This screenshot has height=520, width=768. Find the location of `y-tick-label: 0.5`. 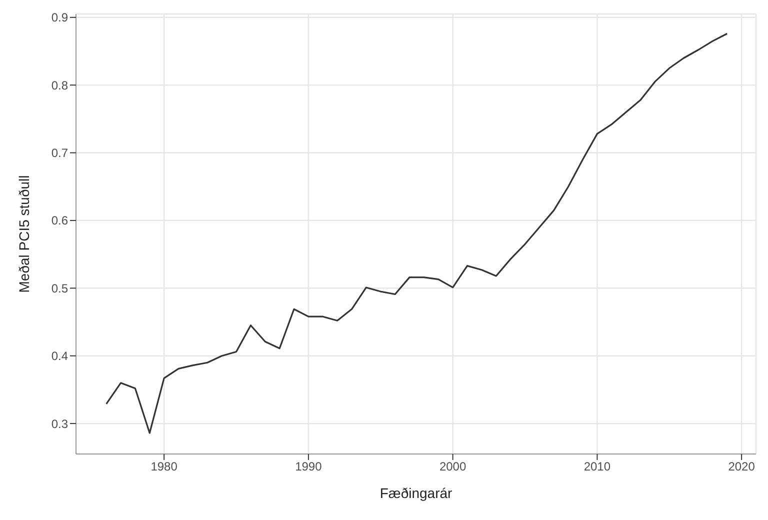

y-tick-label: 0.5 is located at coordinates (59, 288).